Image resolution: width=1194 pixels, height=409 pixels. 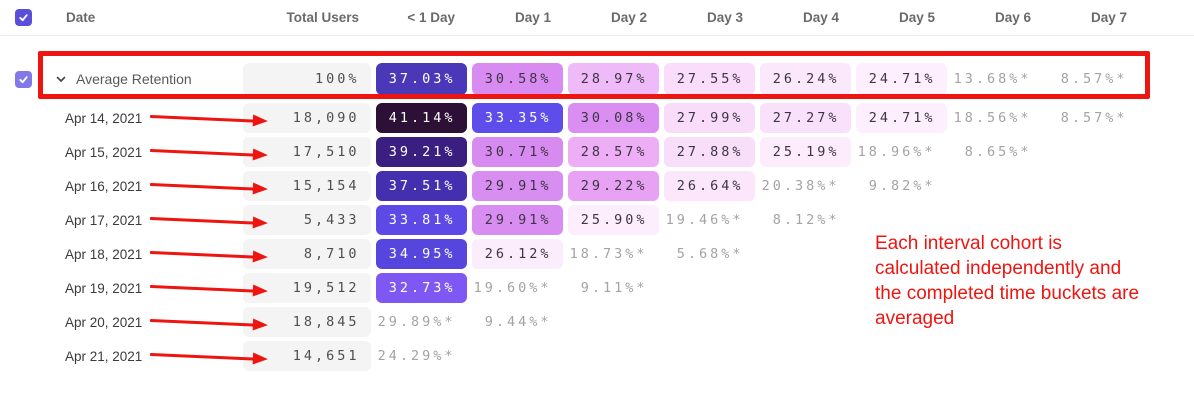 I want to click on cohort-date-label: Apr 16, 2021, so click(x=104, y=186).